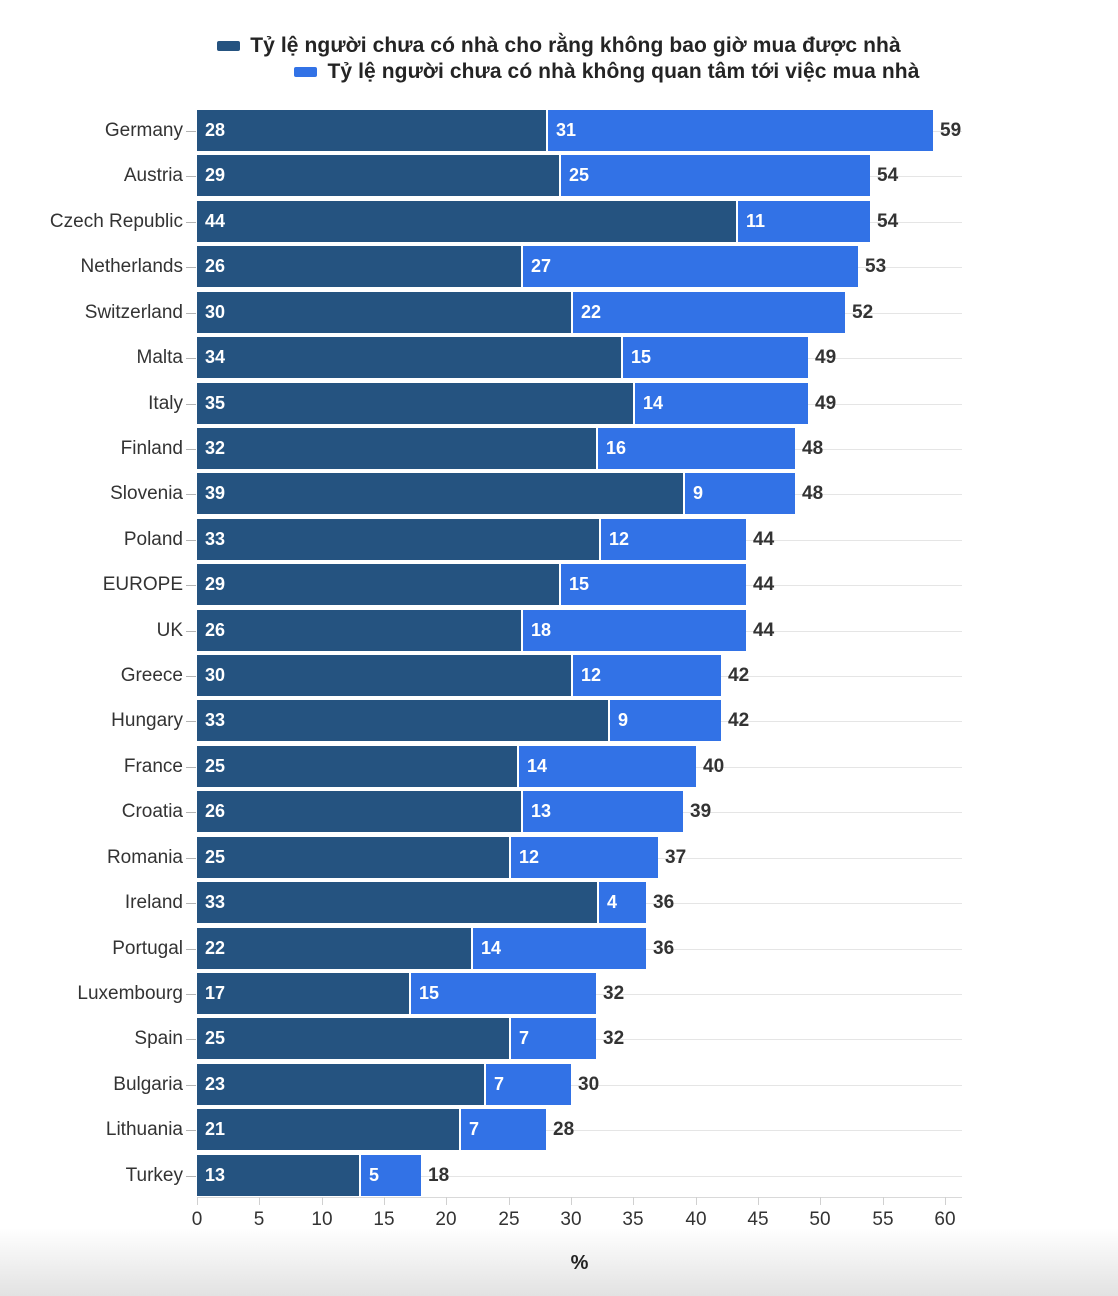  I want to click on stacked-bar: 33 9, so click(459, 721).